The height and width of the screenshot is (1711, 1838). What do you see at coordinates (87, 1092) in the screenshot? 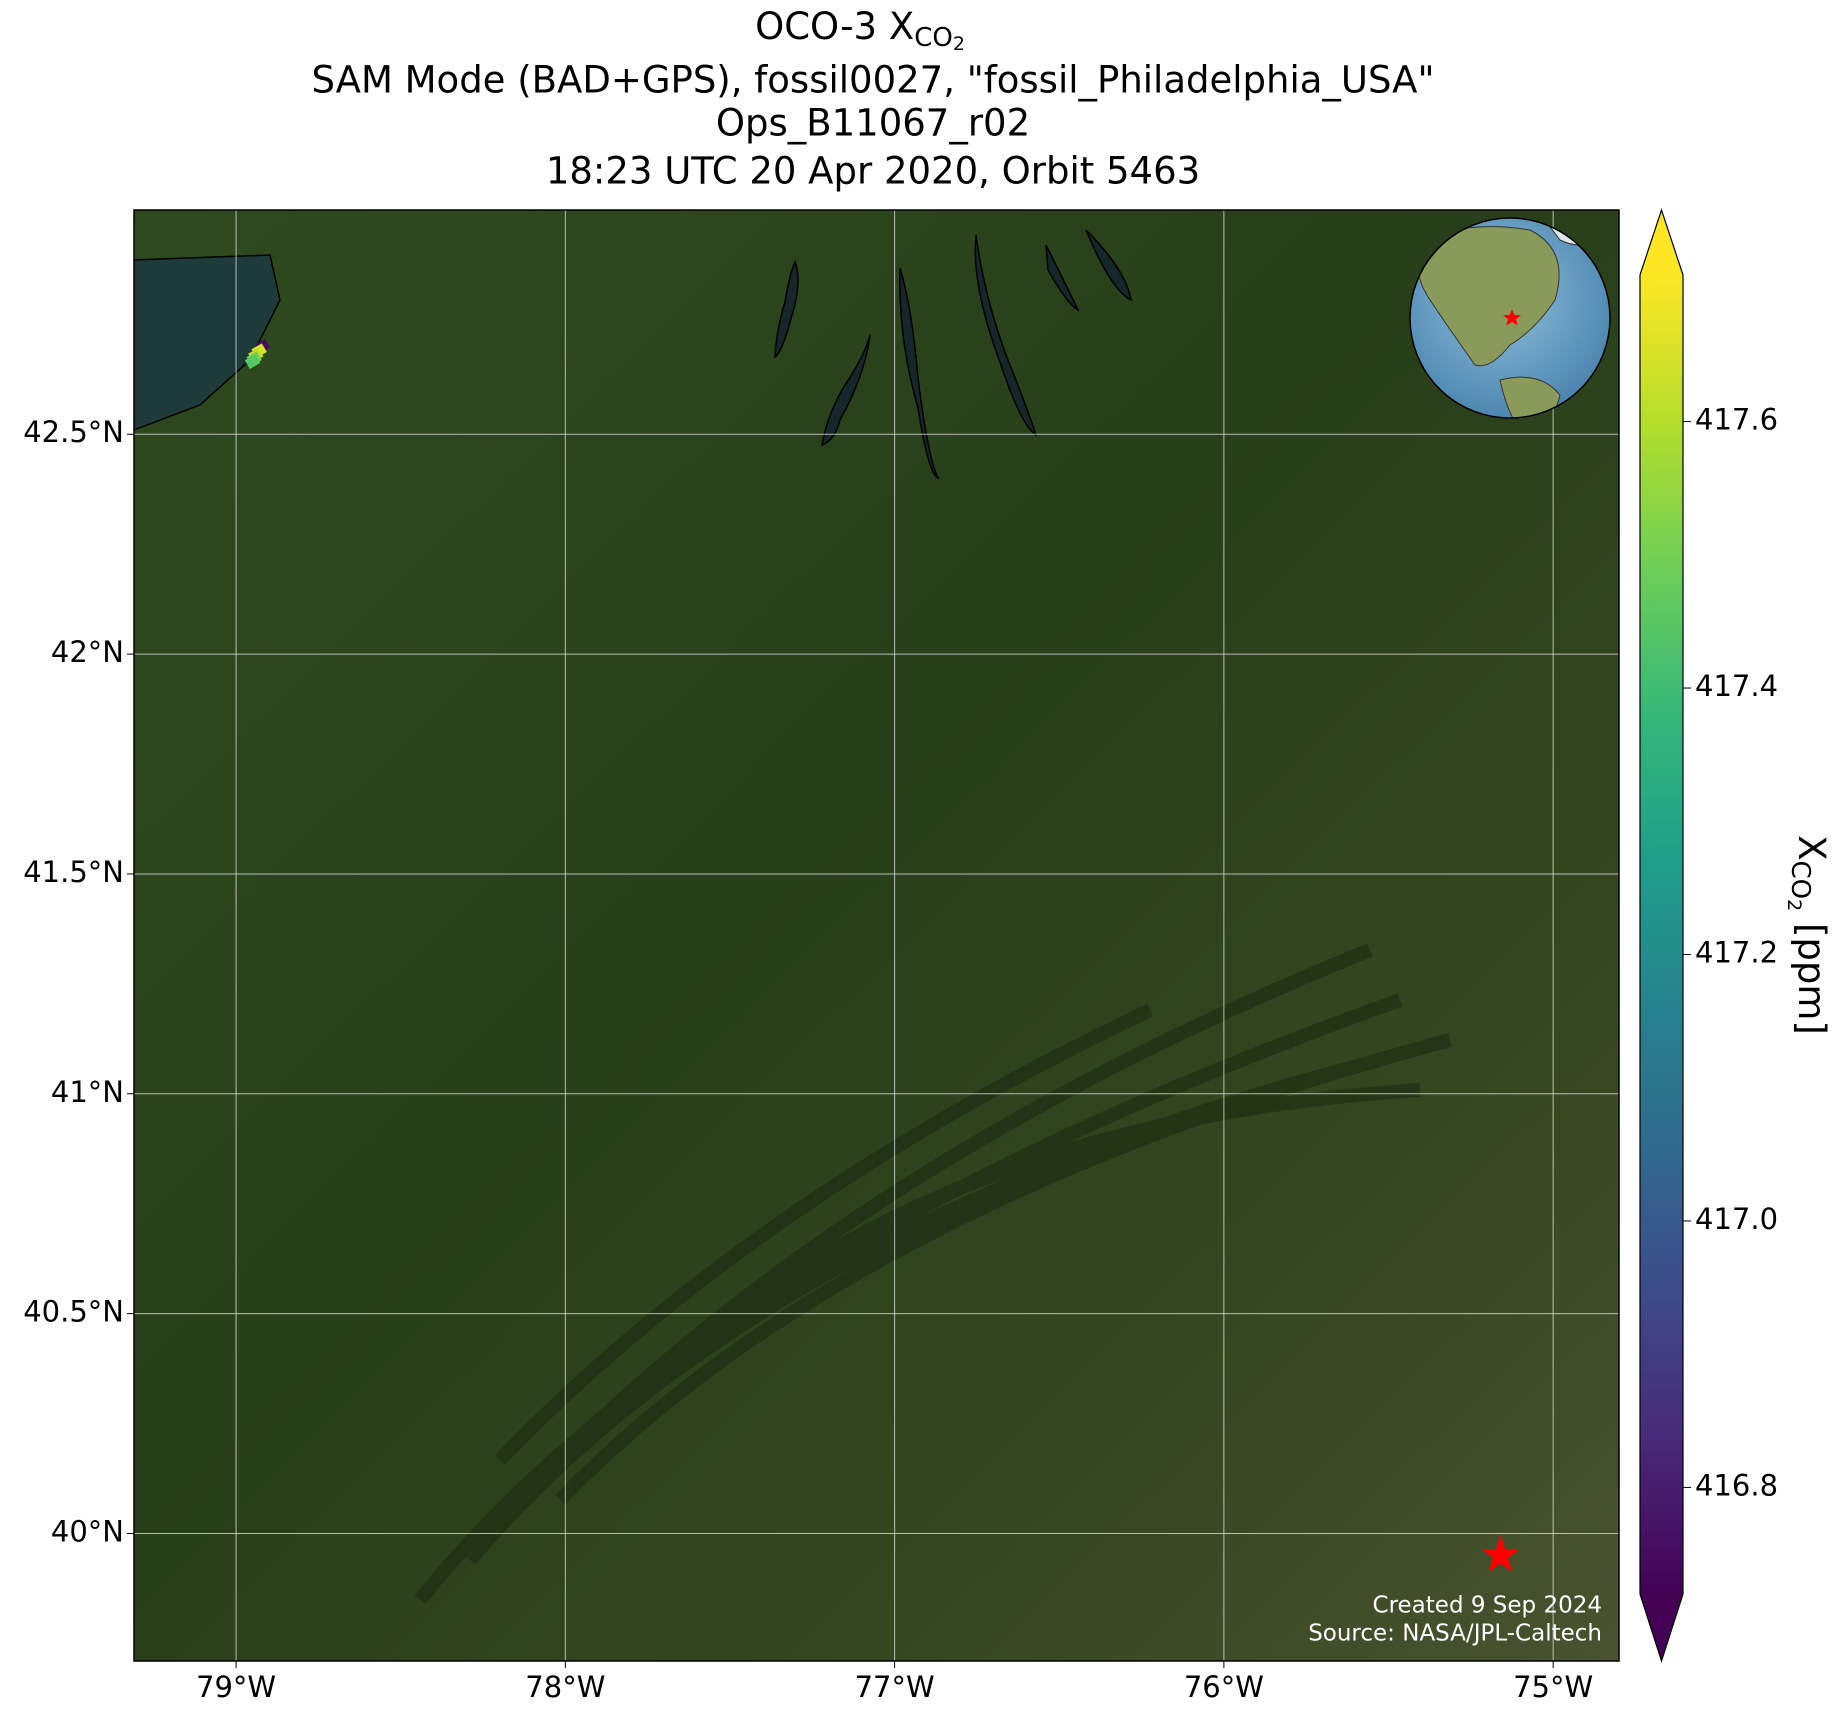
I see `y-tick-label: 41°N` at bounding box center [87, 1092].